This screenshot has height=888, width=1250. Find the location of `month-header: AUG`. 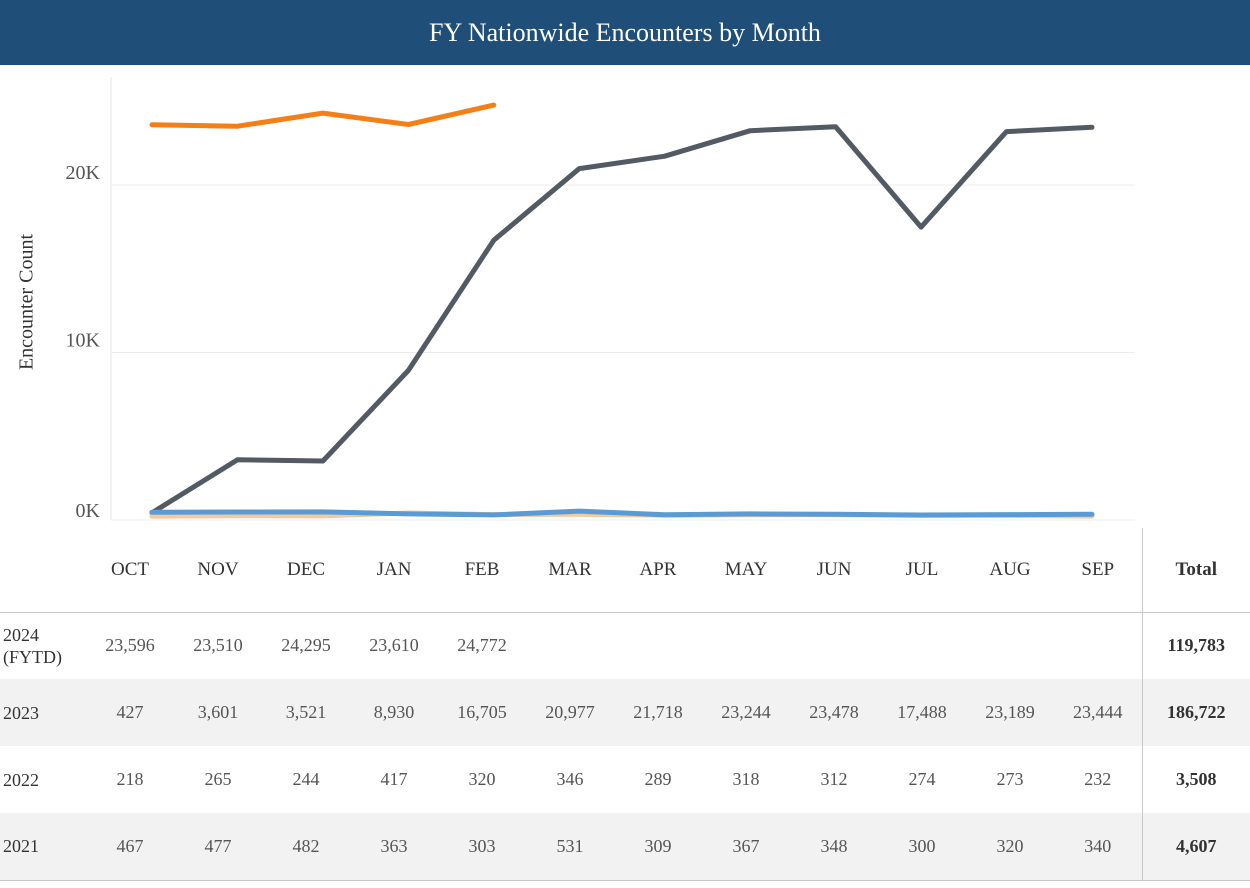

month-header: AUG is located at coordinates (1010, 570).